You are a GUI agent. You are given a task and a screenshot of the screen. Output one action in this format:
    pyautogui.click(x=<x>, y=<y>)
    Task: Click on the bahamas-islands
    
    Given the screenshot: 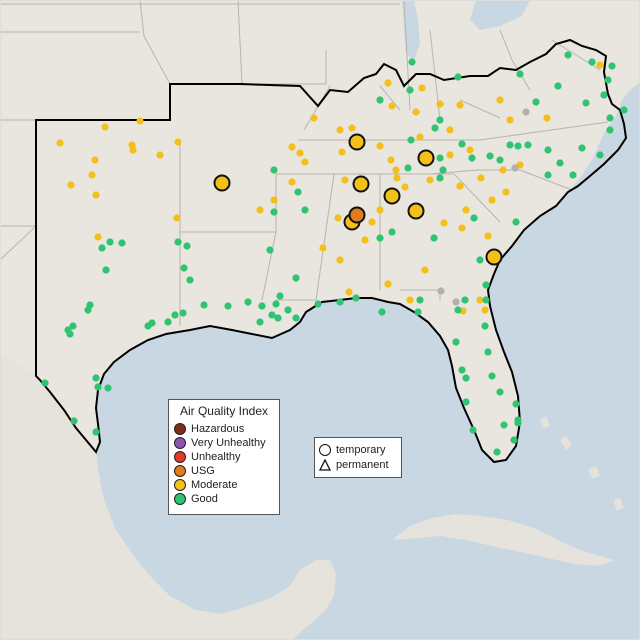 What is the action you would take?
    pyautogui.click(x=582, y=463)
    